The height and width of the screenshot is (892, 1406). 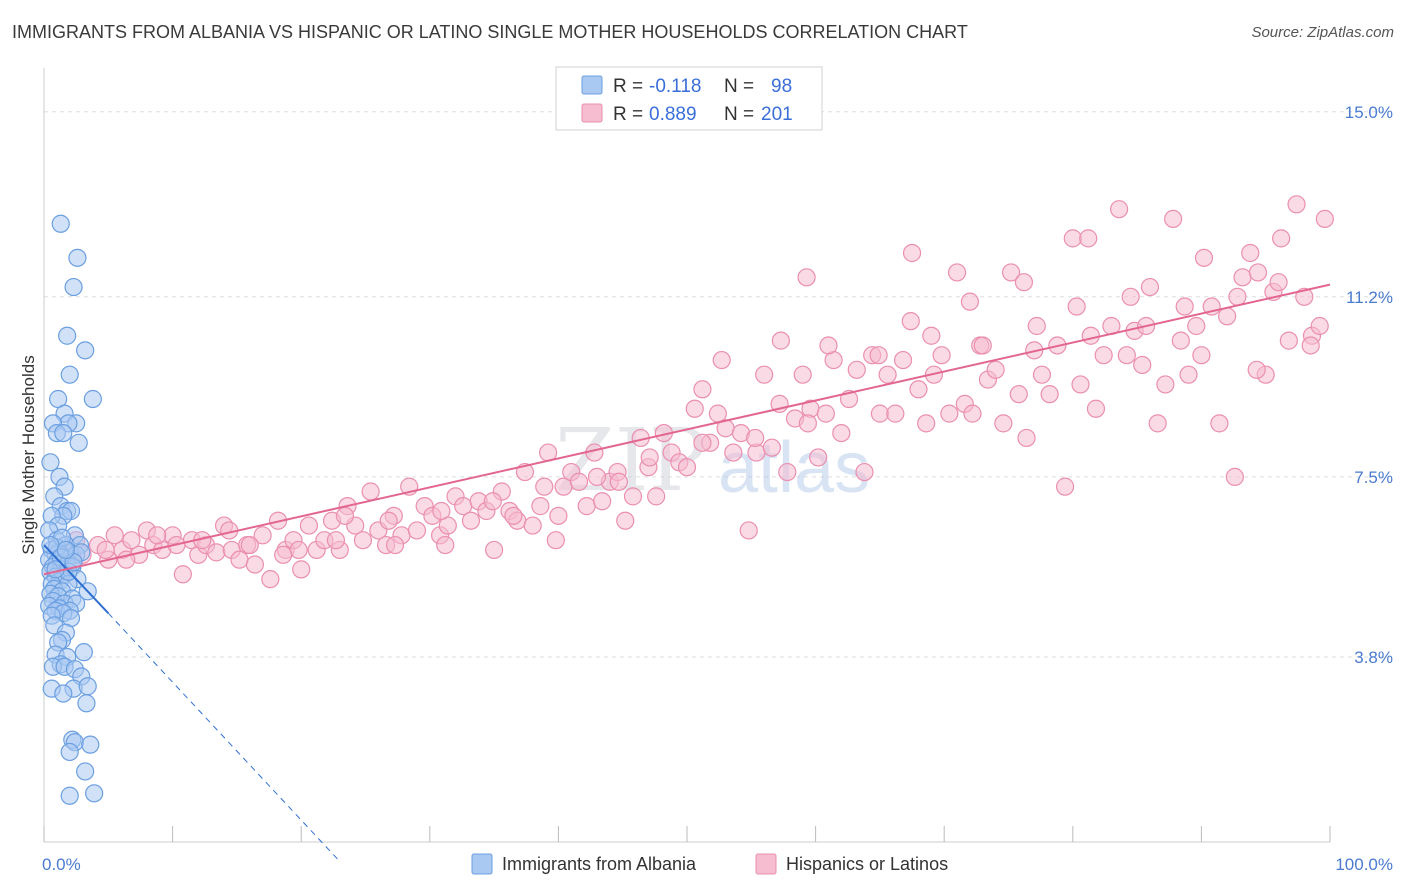 I want to click on x-axis-tick-labels: 0.0% 100.0%, so click(x=717, y=864).